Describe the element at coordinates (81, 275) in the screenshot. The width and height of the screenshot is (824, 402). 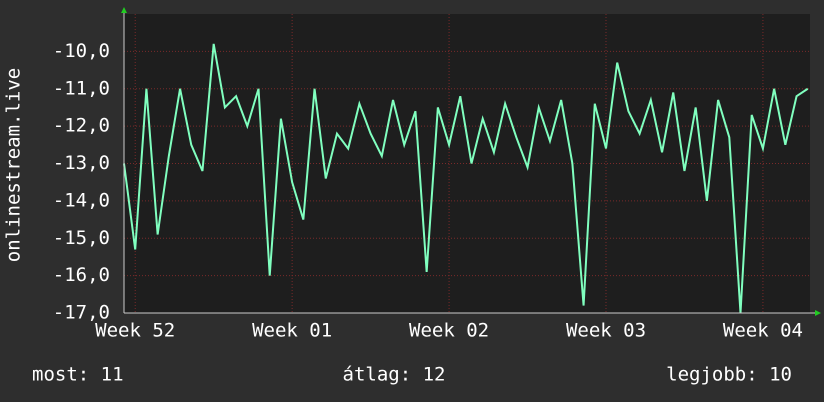
I see `y-tick-label: -16,0` at that location.